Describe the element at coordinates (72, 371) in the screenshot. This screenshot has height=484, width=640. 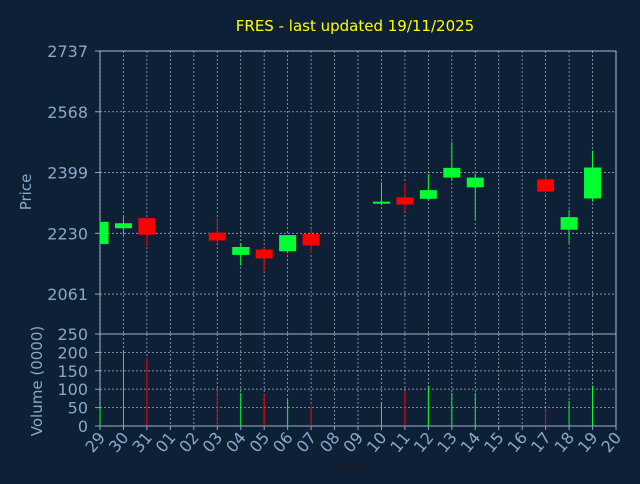
I see `volume-tick-label: 150` at that location.